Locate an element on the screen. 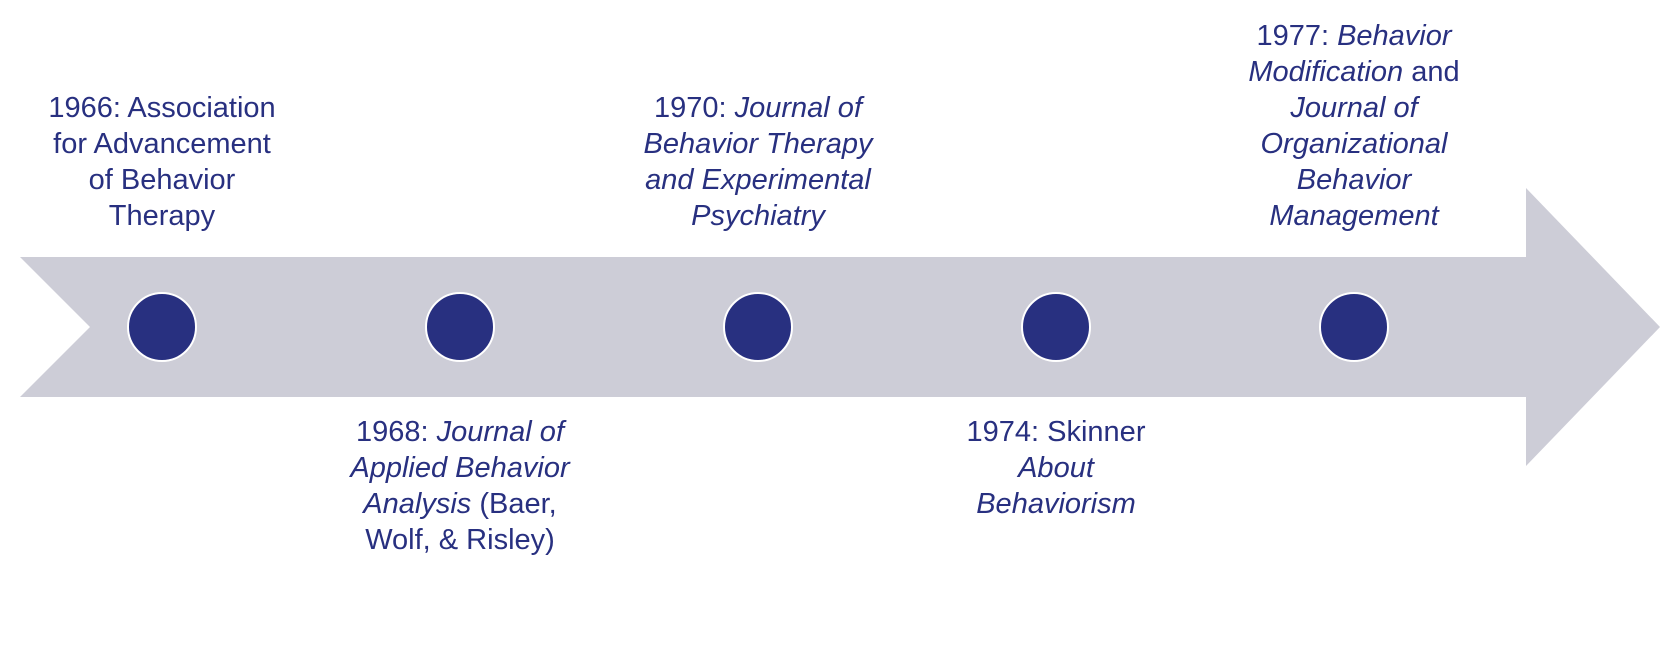 The height and width of the screenshot is (667, 1667). event-text-1970-0: 1970: is located at coordinates (694, 108).